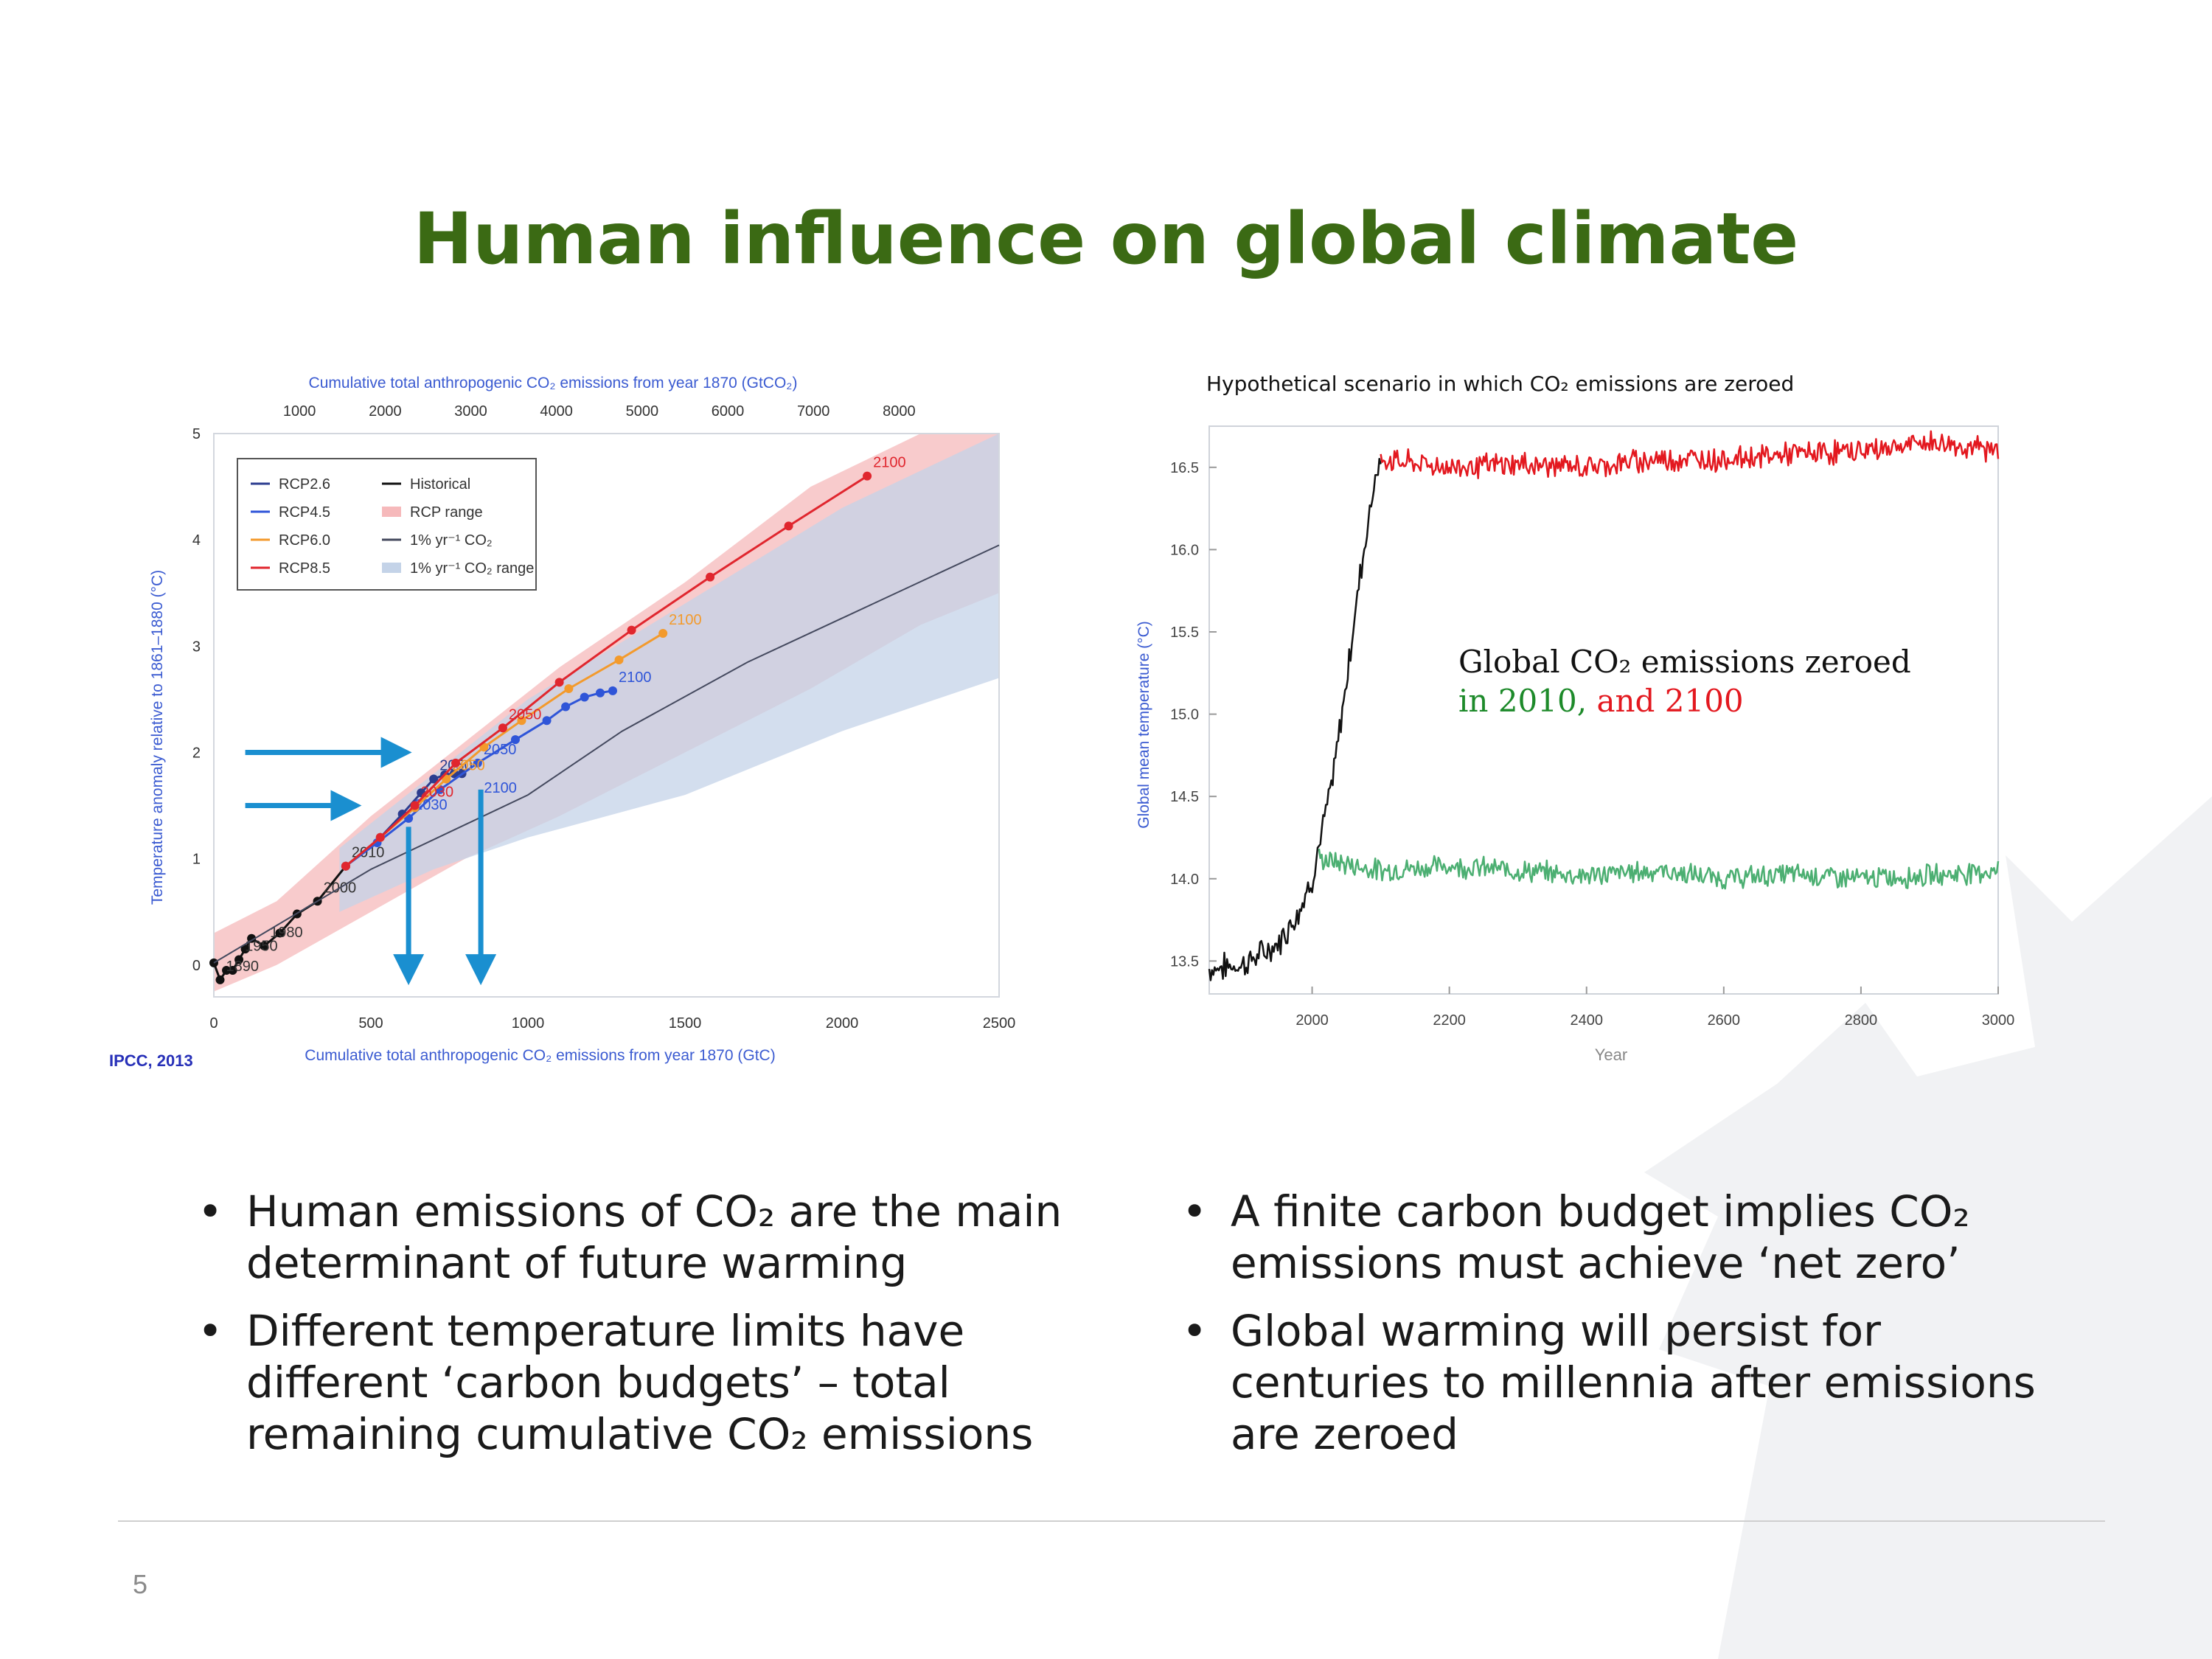 The image size is (2212, 1659). I want to click on x-tick-label: 2500, so click(999, 1023).